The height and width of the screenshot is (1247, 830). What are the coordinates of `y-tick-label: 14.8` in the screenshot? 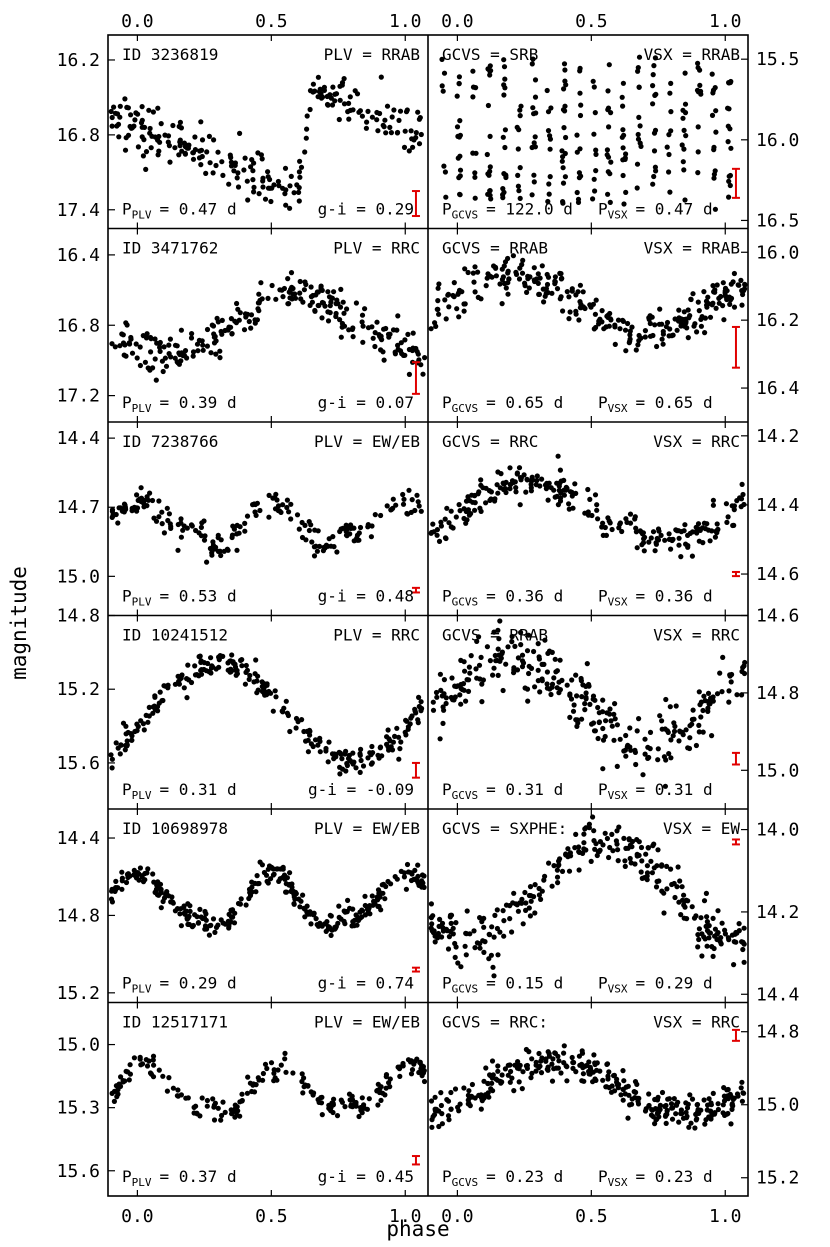 It's located at (78, 915).